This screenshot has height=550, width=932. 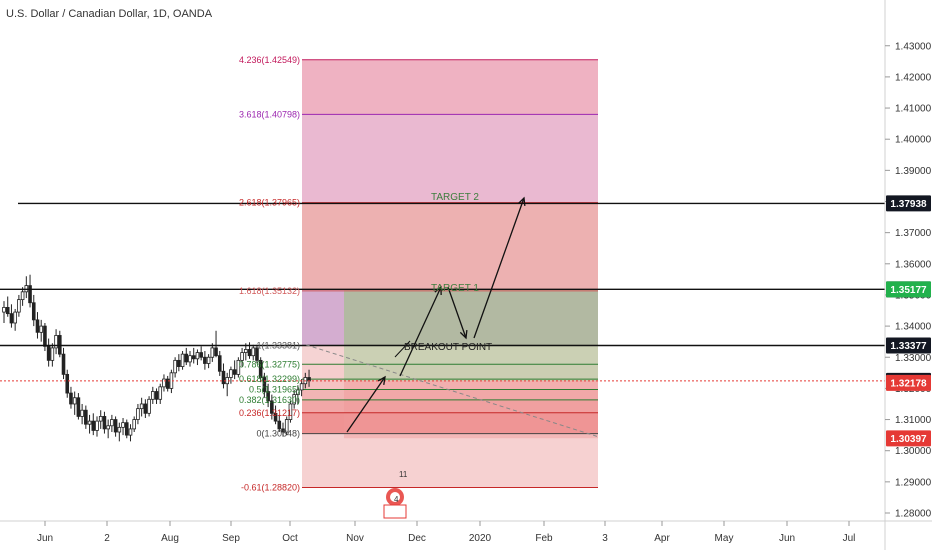 I want to click on x-tick-label: Feb, so click(x=544, y=538).